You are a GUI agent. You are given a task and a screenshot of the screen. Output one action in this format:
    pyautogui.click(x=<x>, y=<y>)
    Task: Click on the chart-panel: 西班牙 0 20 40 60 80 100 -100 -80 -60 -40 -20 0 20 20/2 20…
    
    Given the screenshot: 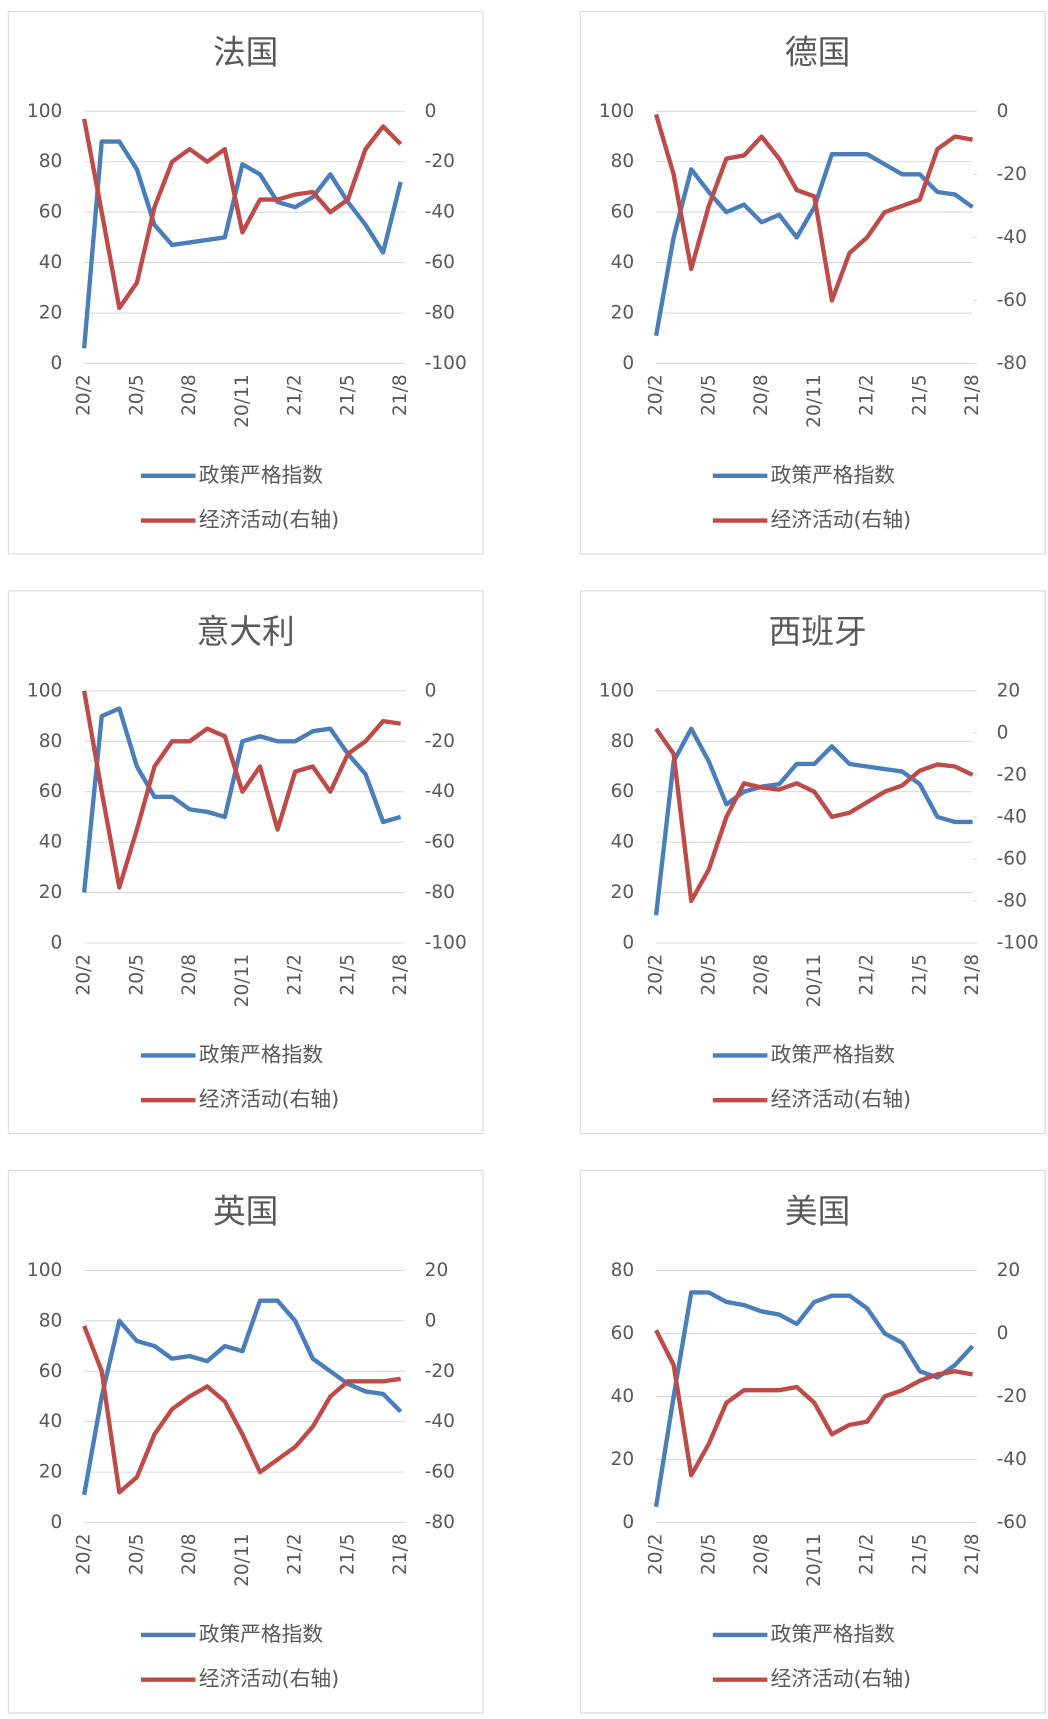 What is the action you would take?
    pyautogui.click(x=812, y=862)
    